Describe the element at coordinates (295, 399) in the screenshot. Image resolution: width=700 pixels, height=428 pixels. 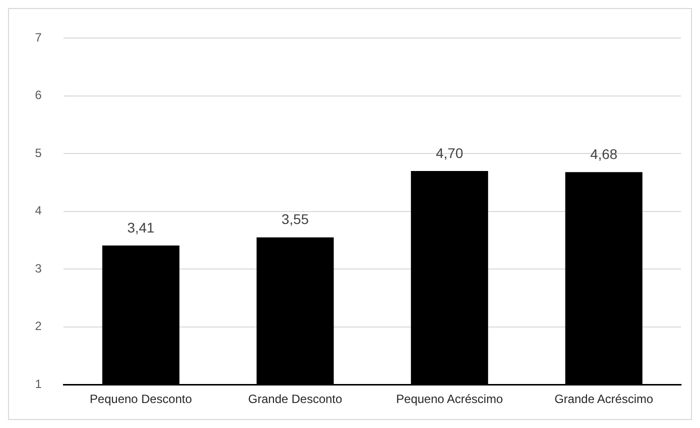
I see `x-tick-label: Grande Desconto` at that location.